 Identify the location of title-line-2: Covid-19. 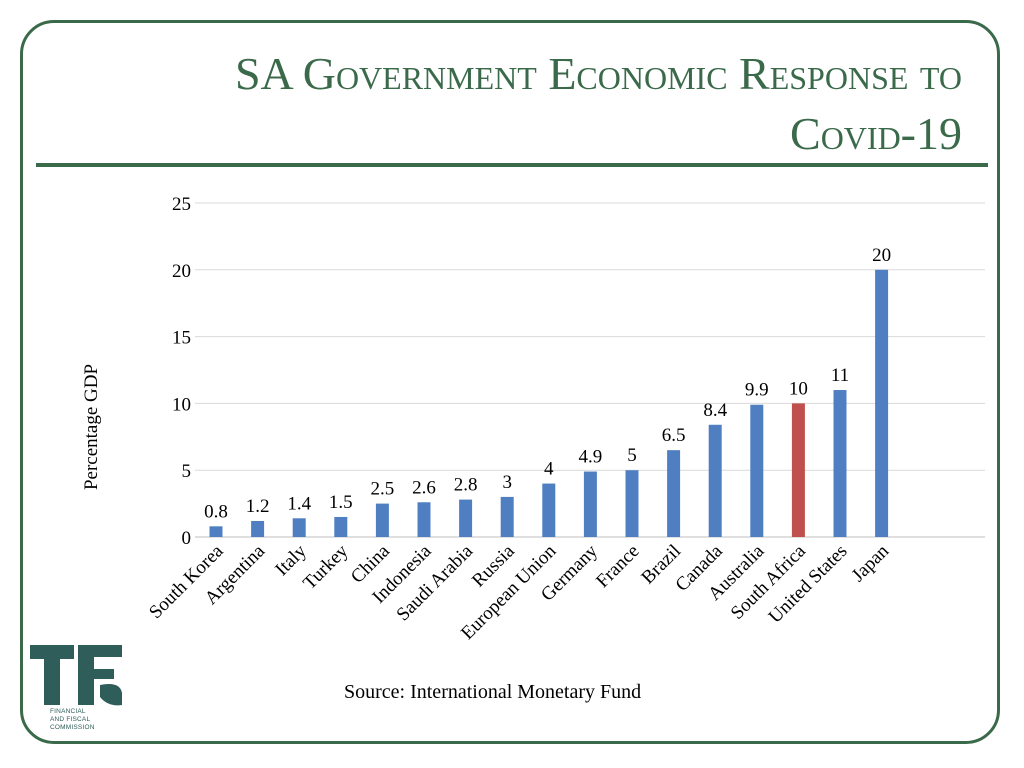
(876, 133).